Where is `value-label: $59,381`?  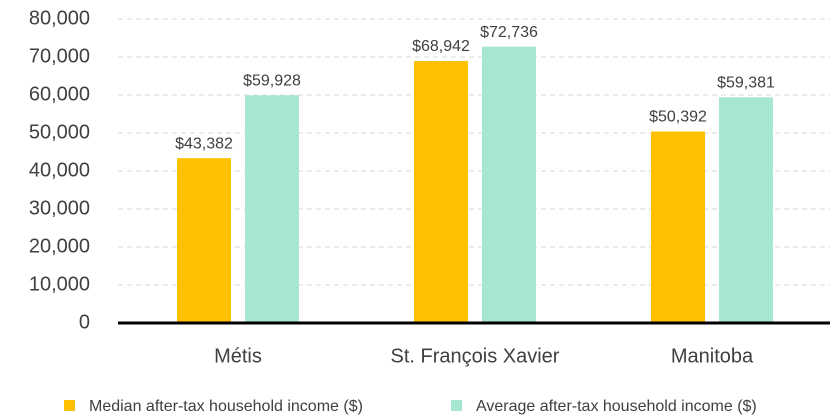 value-label: $59,381 is located at coordinates (746, 83).